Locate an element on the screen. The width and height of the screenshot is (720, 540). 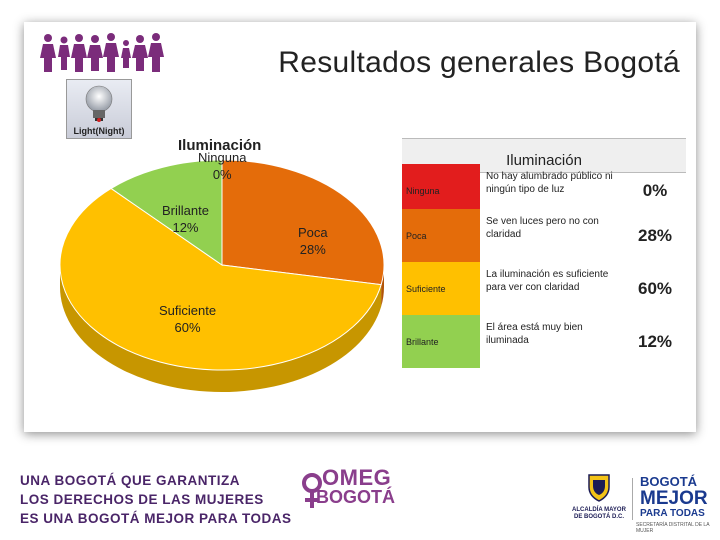
footer-divider is located at coordinates (632, 499).